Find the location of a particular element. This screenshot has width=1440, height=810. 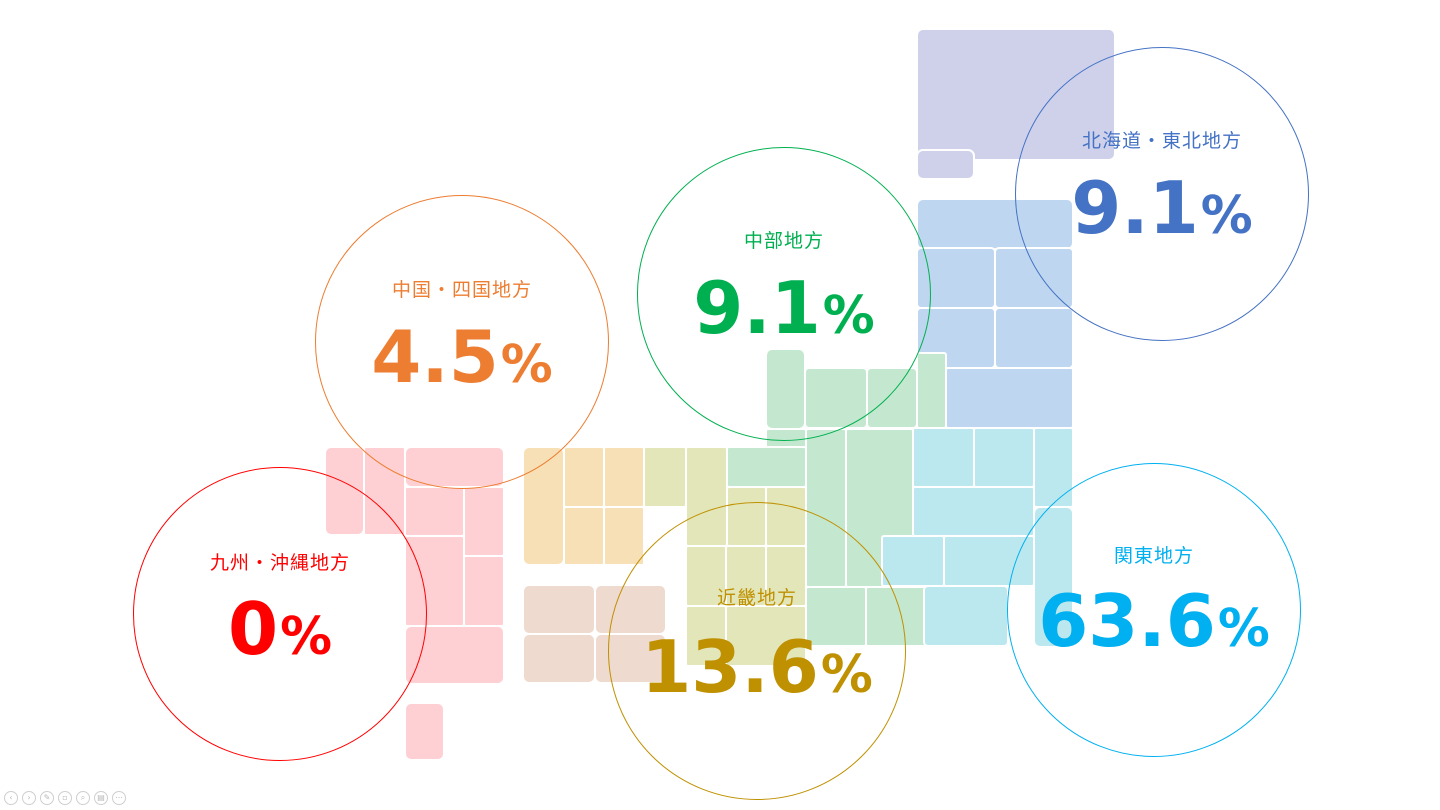

region-chugoku-shikoku: 中国・四国地方 4.5% is located at coordinates (462, 342).